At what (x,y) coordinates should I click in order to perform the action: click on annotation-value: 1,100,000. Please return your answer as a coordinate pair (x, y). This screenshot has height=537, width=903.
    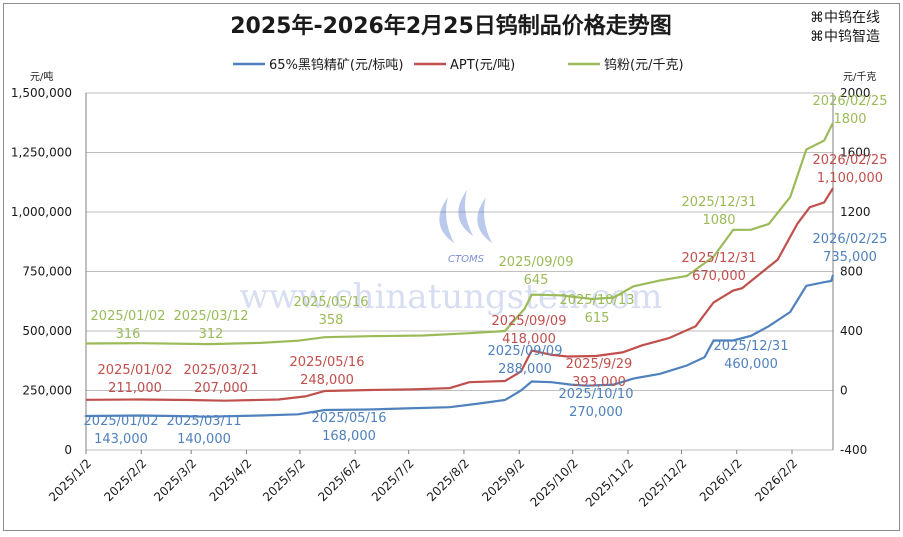
    Looking at the image, I should click on (850, 178).